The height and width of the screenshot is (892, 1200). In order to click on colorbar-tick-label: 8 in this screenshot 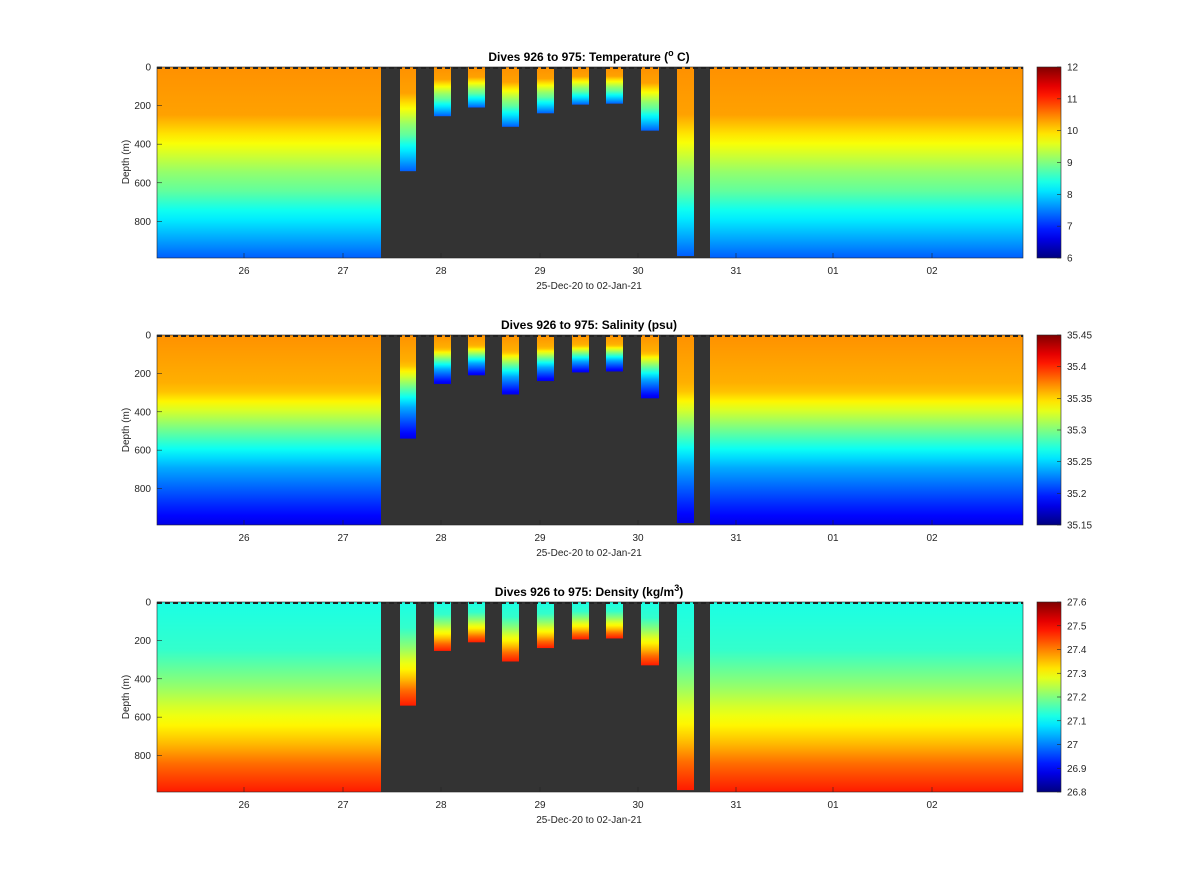, I will do `click(1070, 195)`.